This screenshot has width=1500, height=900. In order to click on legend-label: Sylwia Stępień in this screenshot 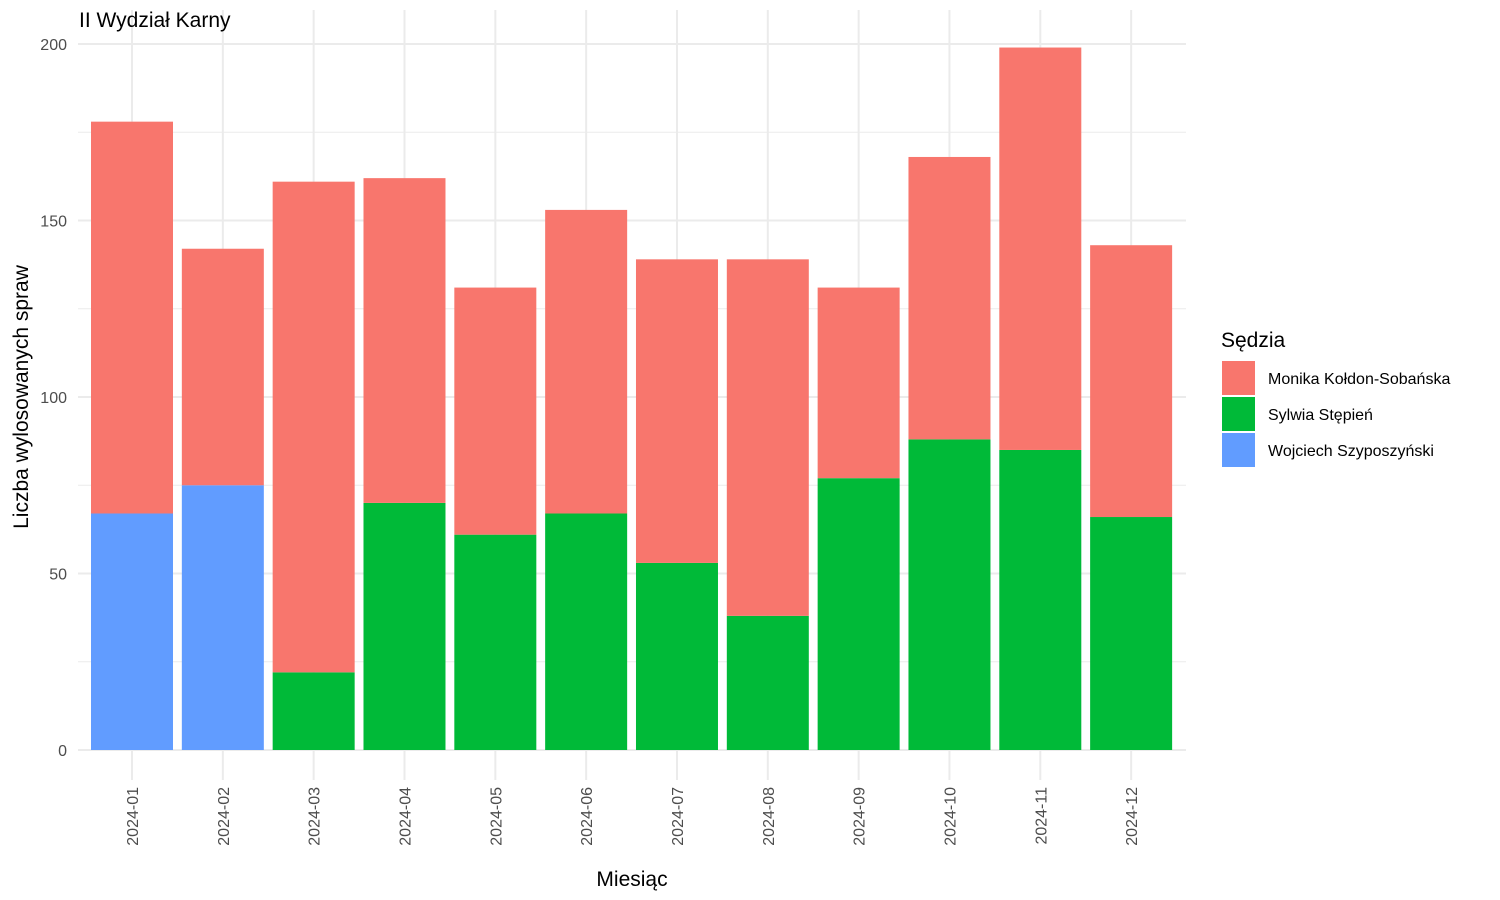, I will do `click(1320, 415)`.